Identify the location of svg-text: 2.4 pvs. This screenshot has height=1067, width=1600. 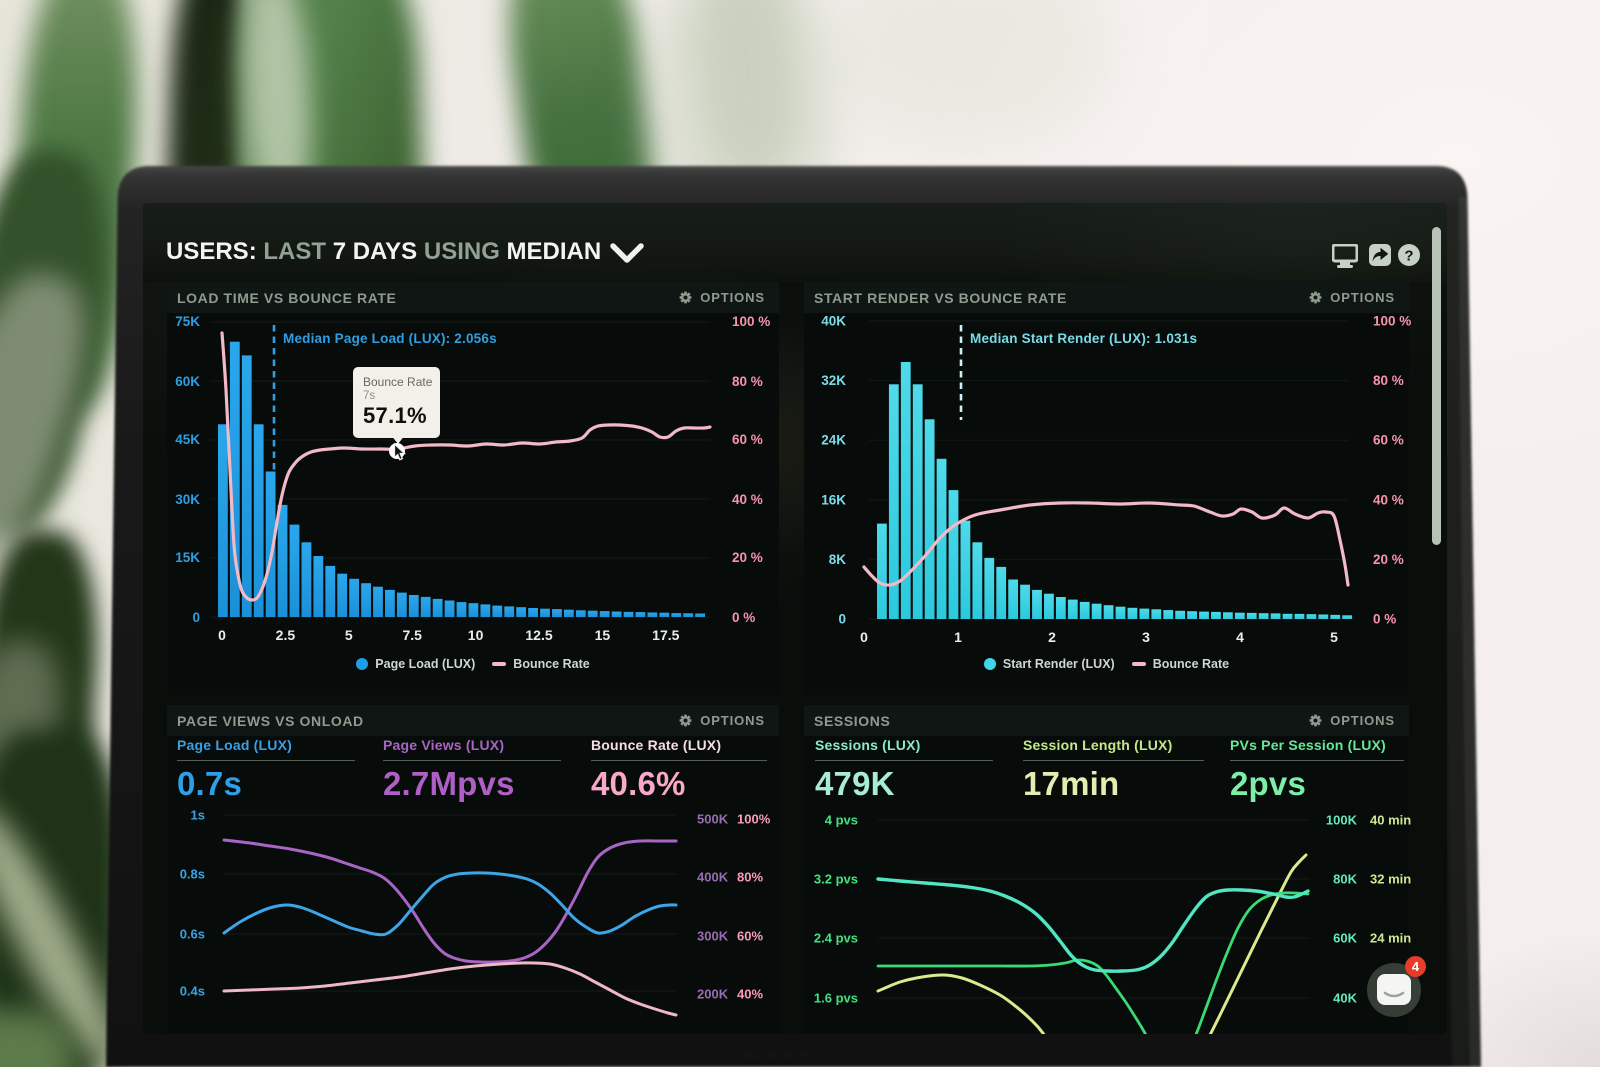
(836, 938).